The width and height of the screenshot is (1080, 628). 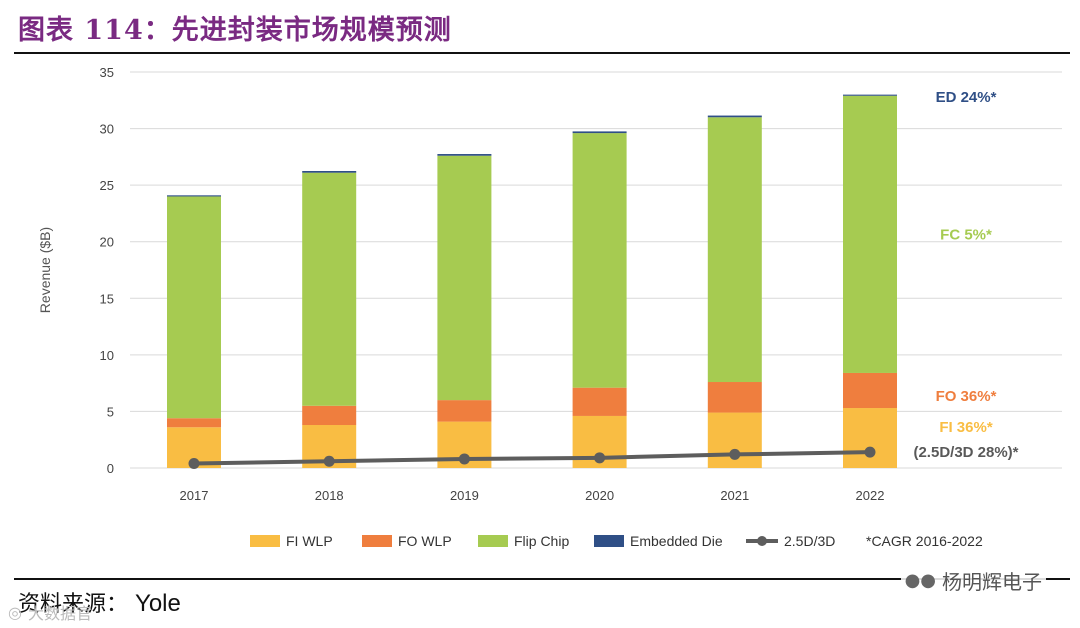 I want to click on bar-fo-wlp-2020, so click(x=599, y=401).